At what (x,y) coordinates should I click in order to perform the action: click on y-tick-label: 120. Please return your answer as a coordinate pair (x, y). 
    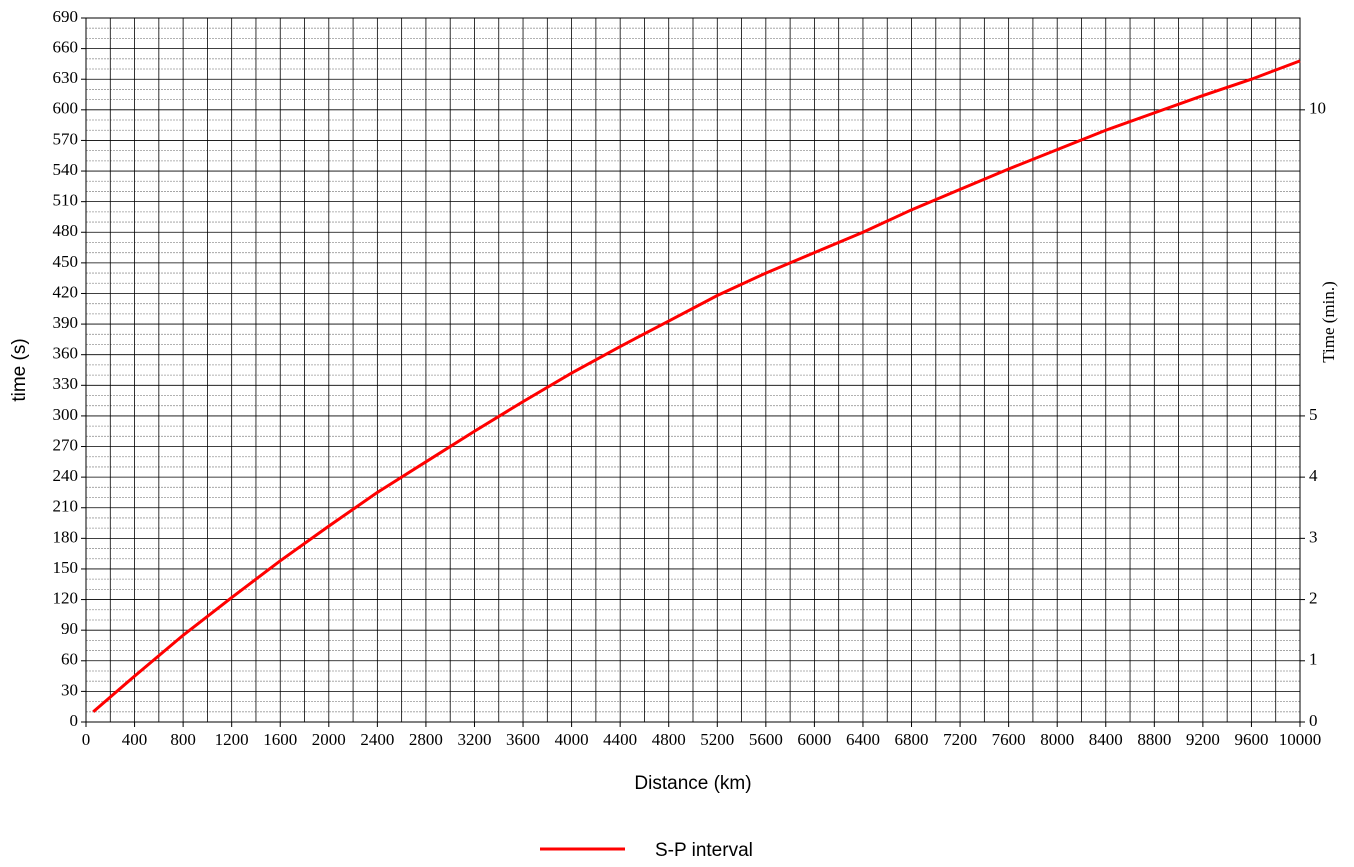
    Looking at the image, I should click on (66, 597).